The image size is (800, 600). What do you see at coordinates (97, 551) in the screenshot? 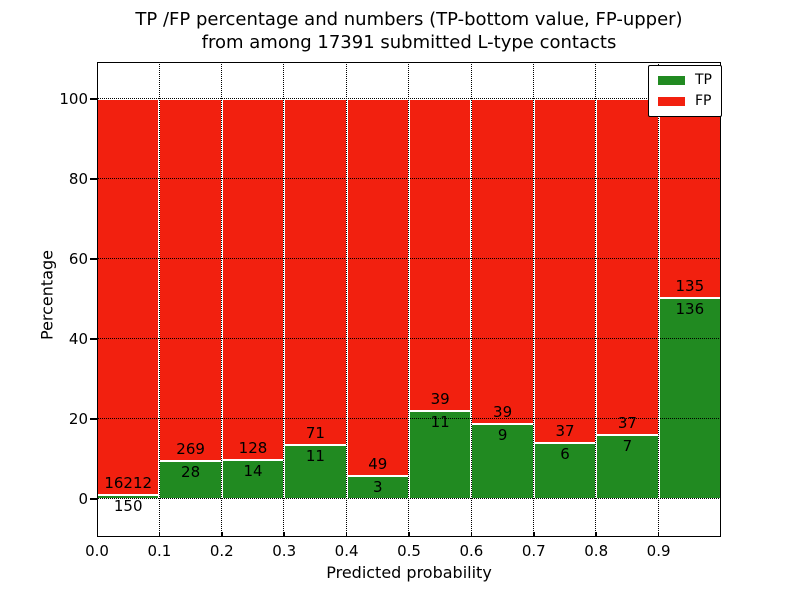
I see `x-tick-label: 0.0` at bounding box center [97, 551].